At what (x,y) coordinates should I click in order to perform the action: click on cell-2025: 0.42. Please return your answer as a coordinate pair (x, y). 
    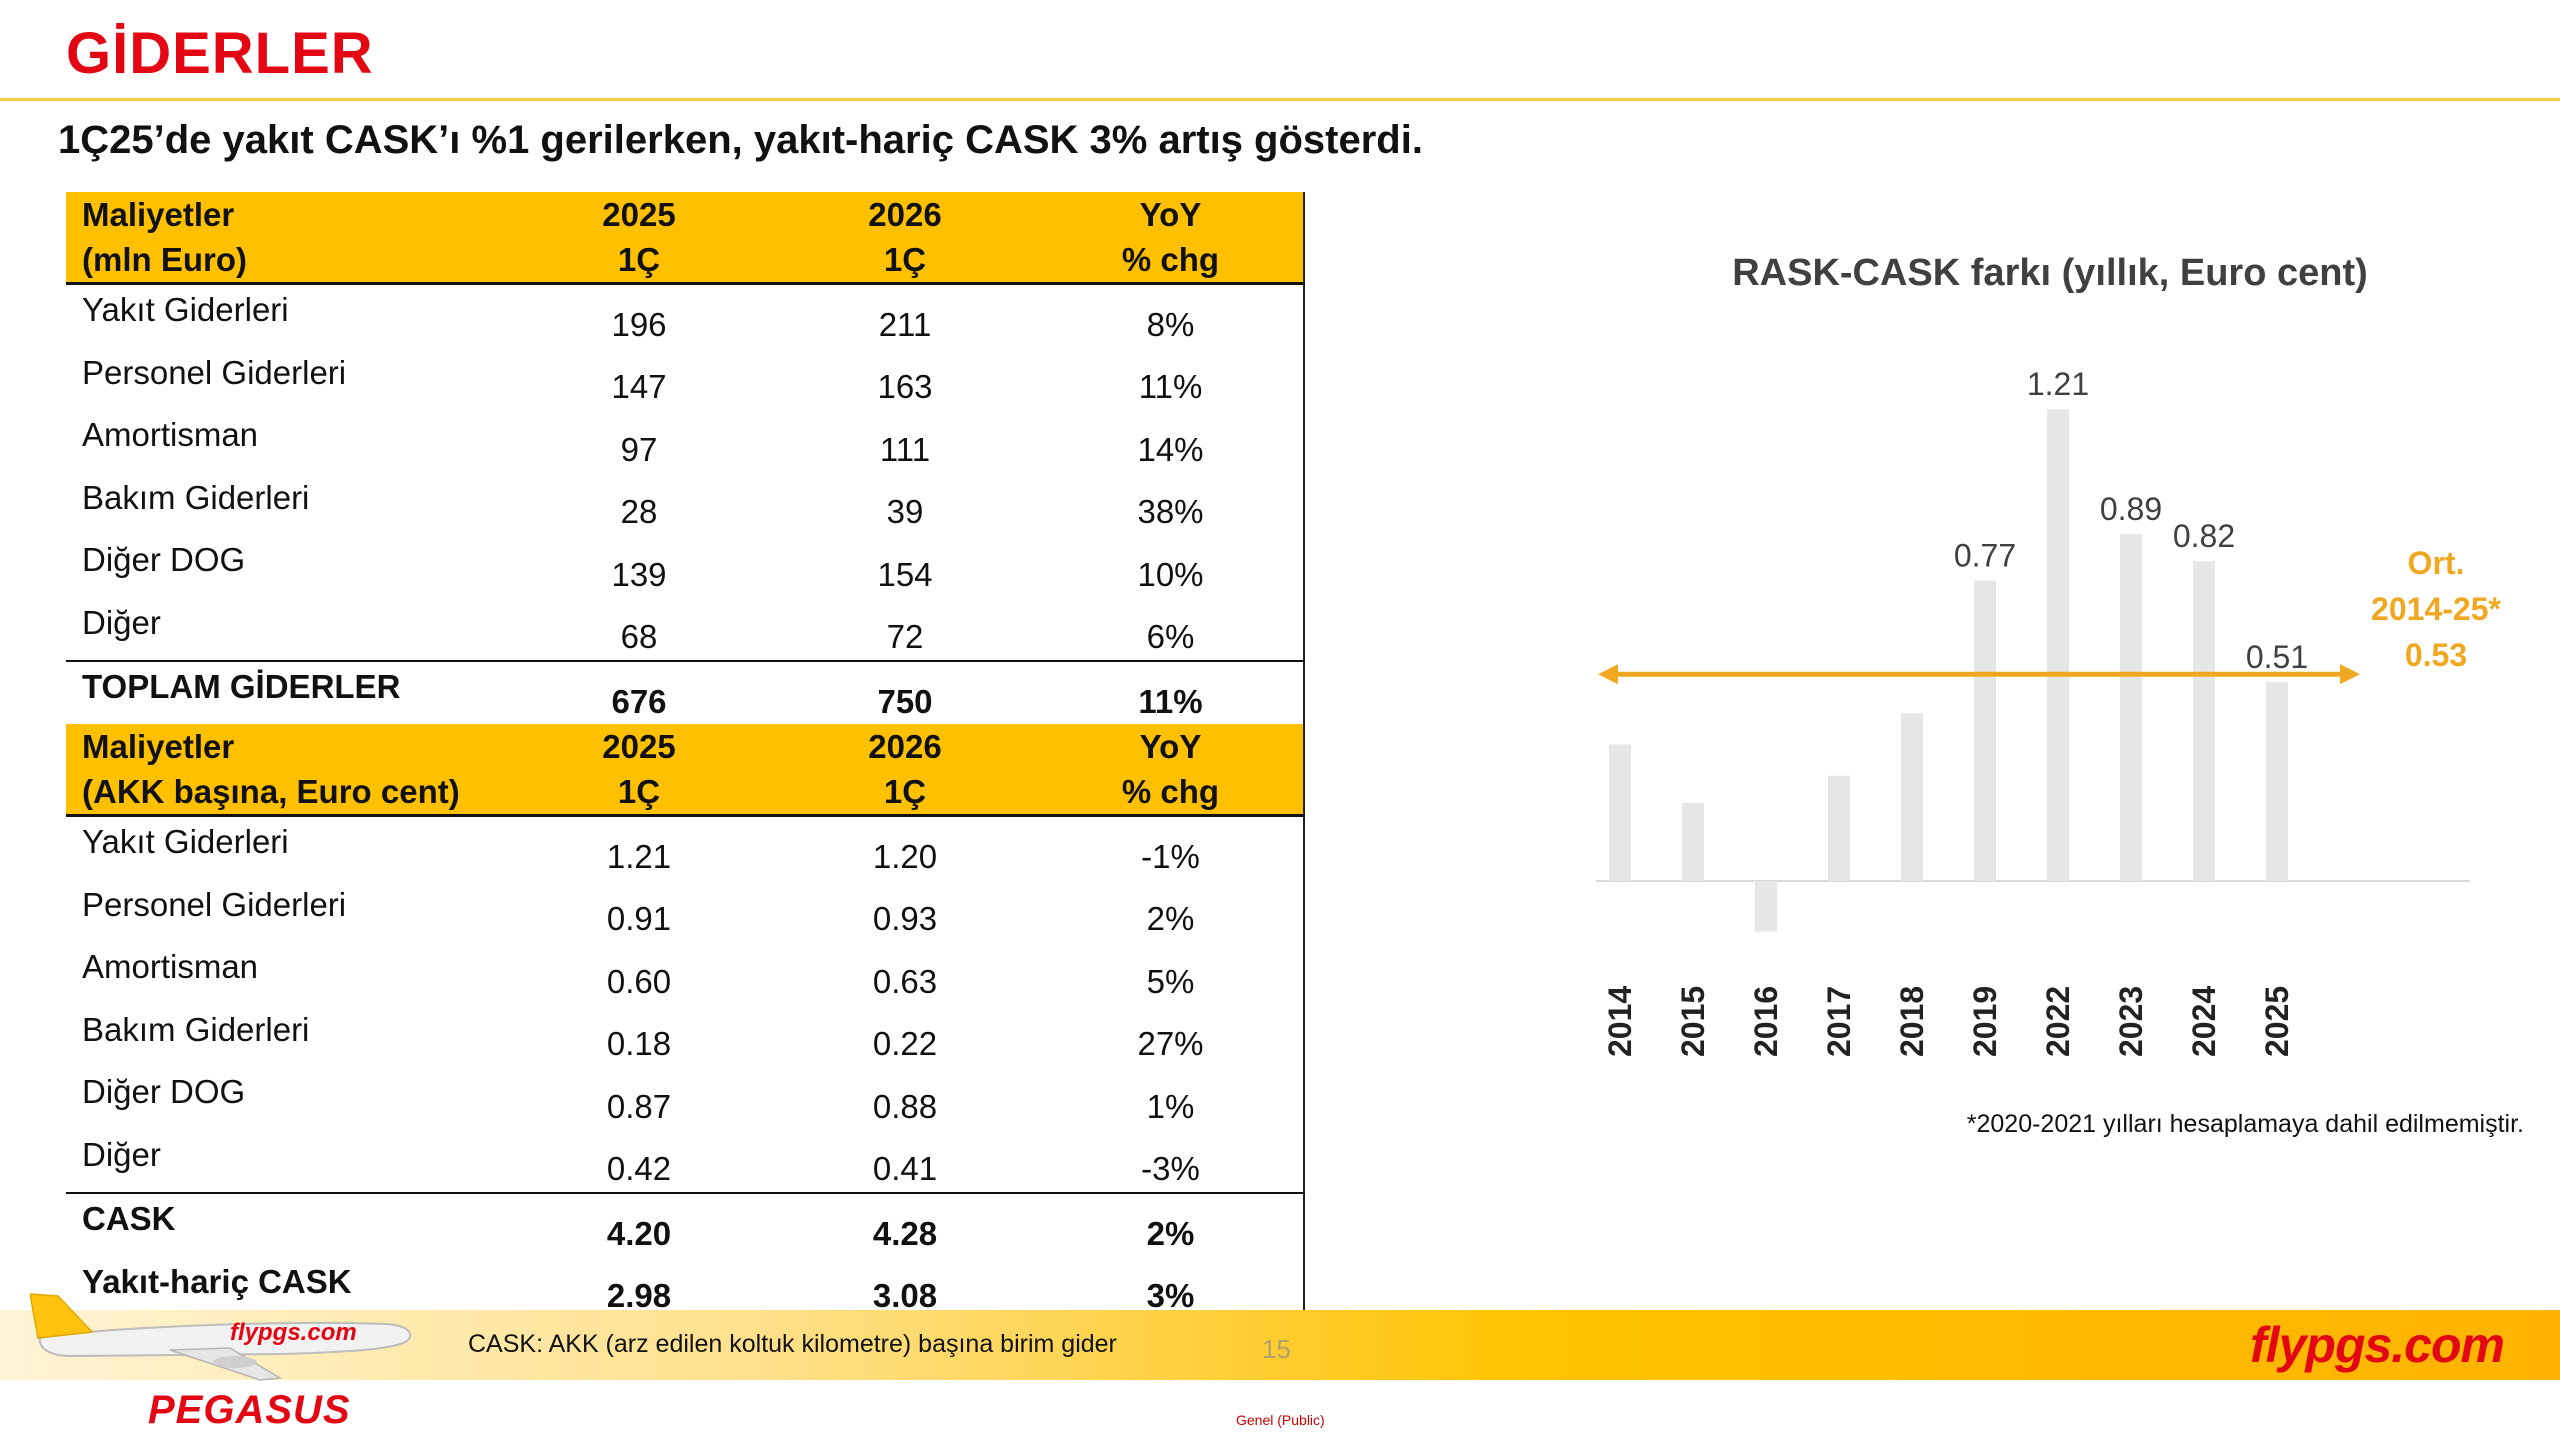
    Looking at the image, I should click on (639, 1168).